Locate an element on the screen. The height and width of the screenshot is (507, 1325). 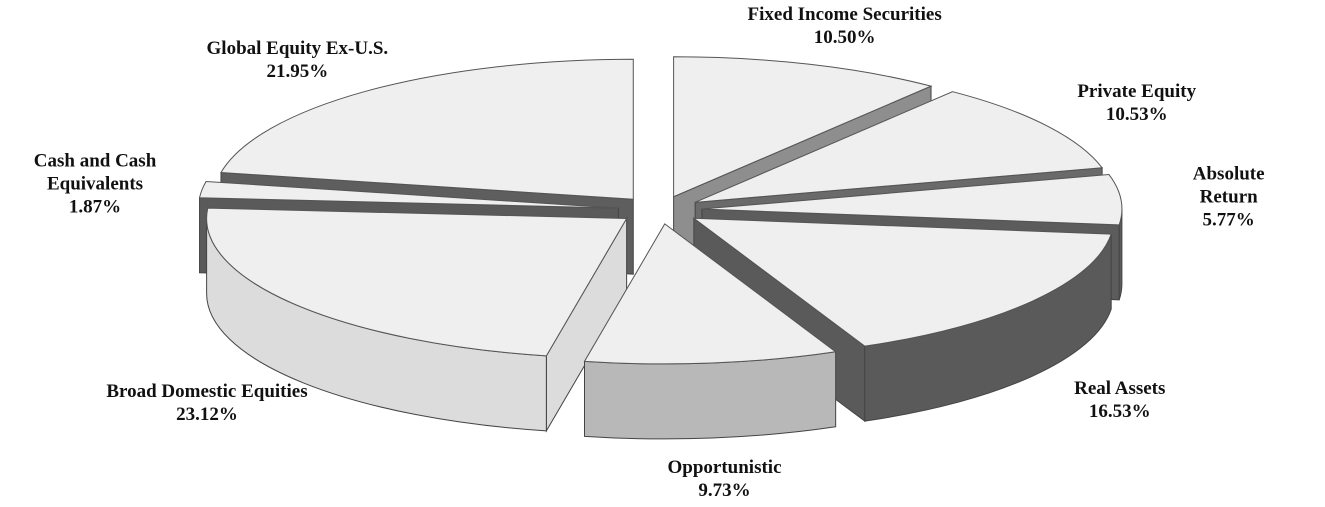
slice-label: Opportunistic 9.73% is located at coordinates (725, 479).